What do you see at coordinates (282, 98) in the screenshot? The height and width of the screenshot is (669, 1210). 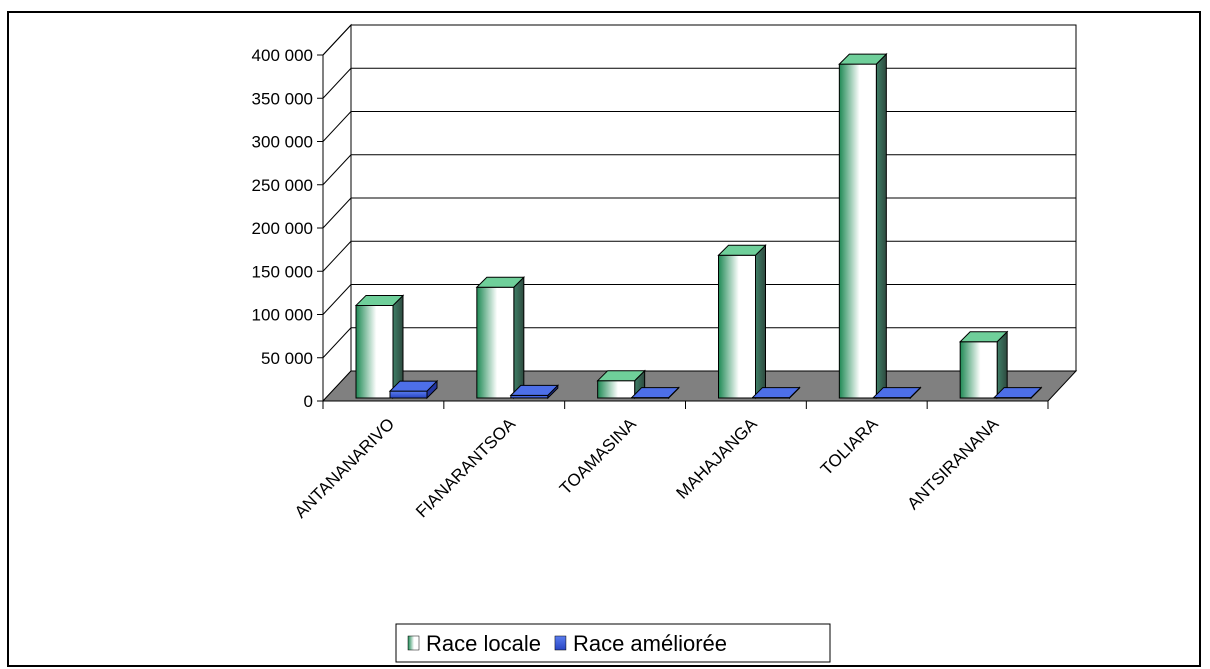 I see `y-tick-label: 350 000` at bounding box center [282, 98].